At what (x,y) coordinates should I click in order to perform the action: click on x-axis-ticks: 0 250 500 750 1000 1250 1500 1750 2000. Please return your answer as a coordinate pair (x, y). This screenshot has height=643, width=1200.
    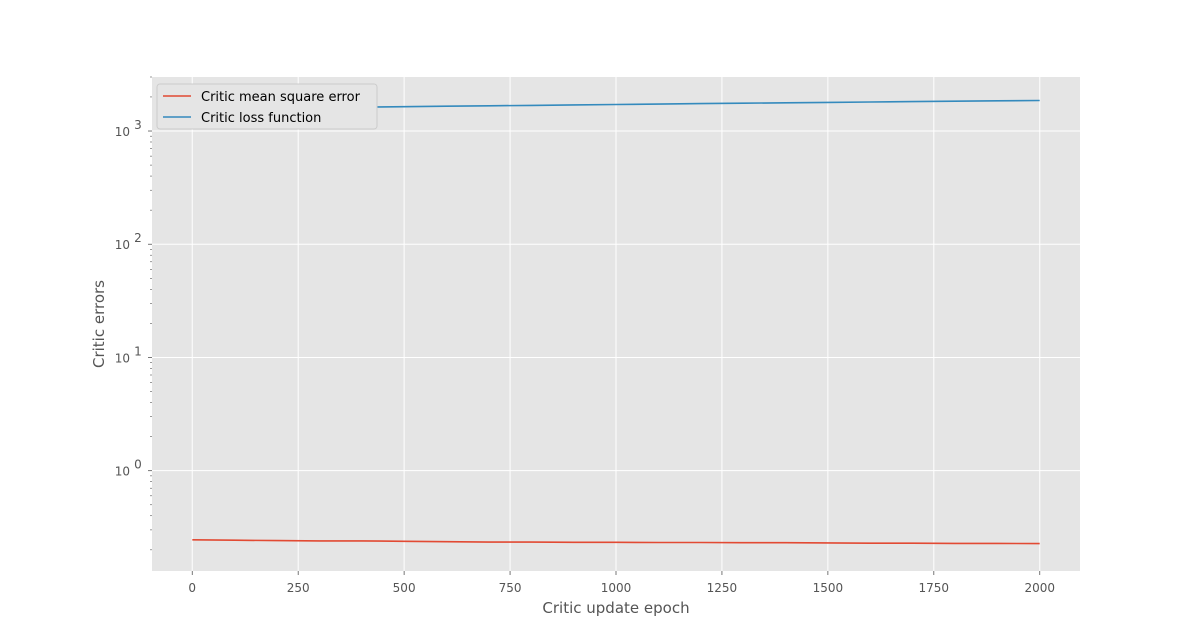
    Looking at the image, I should click on (621, 583).